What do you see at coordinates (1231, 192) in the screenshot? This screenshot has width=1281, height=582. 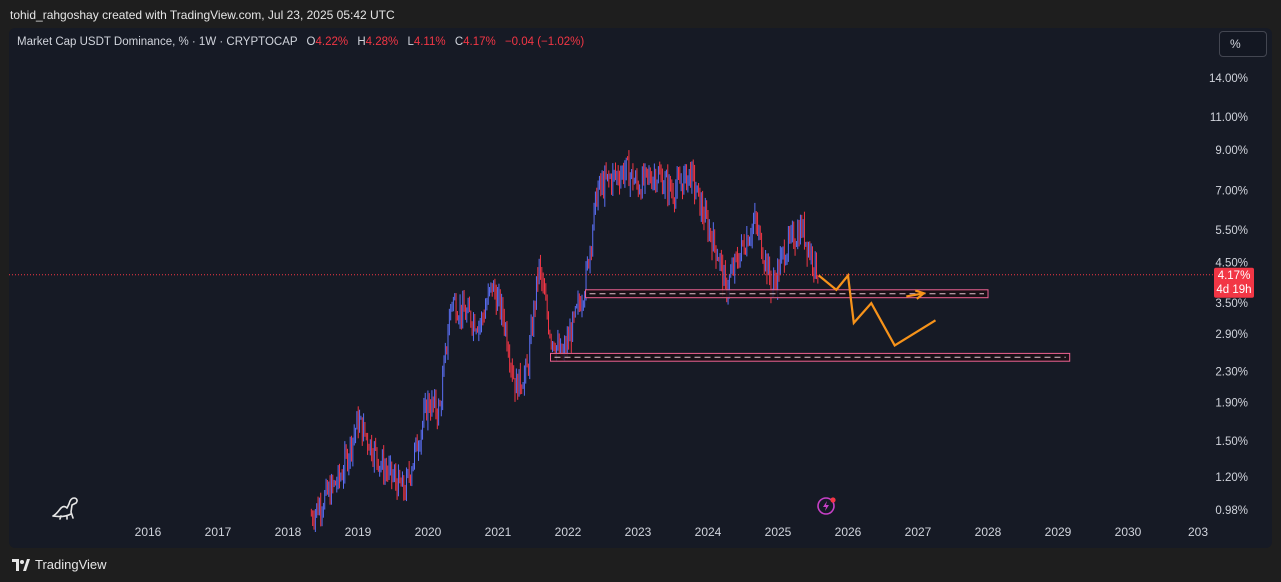 I see `y-tick-label: 7.00%` at bounding box center [1231, 192].